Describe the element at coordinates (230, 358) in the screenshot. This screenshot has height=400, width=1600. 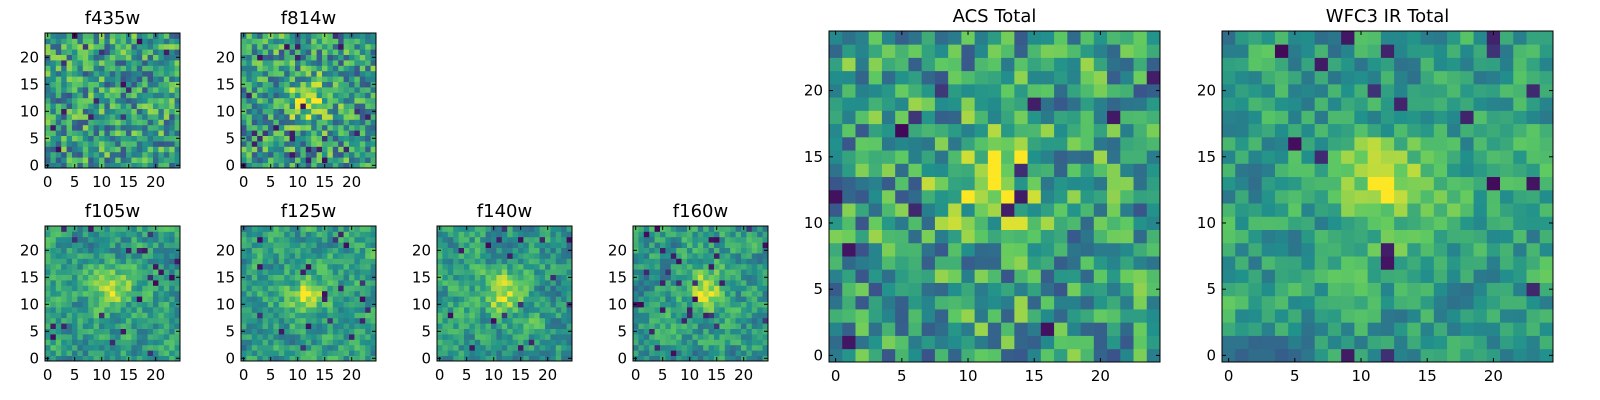
I see `y-tick-label: 0` at that location.